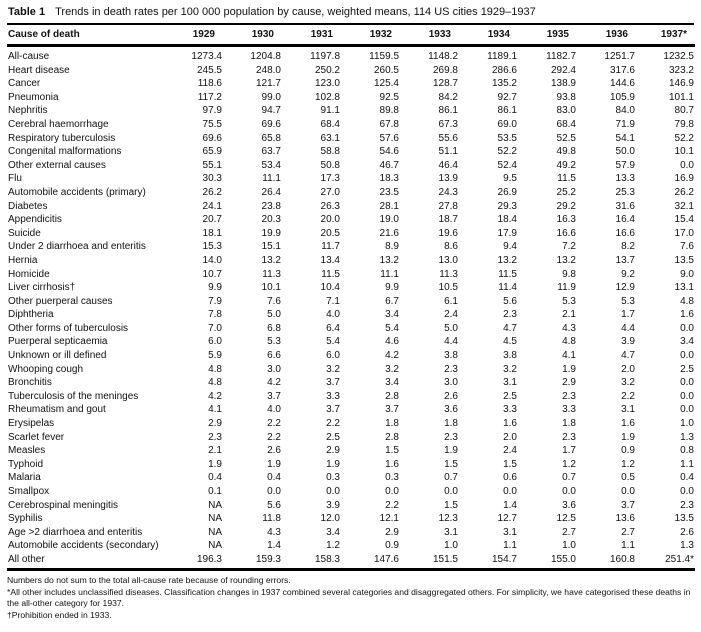 This screenshot has height=632, width=701. I want to click on value-cell: 5.3, so click(569, 301).